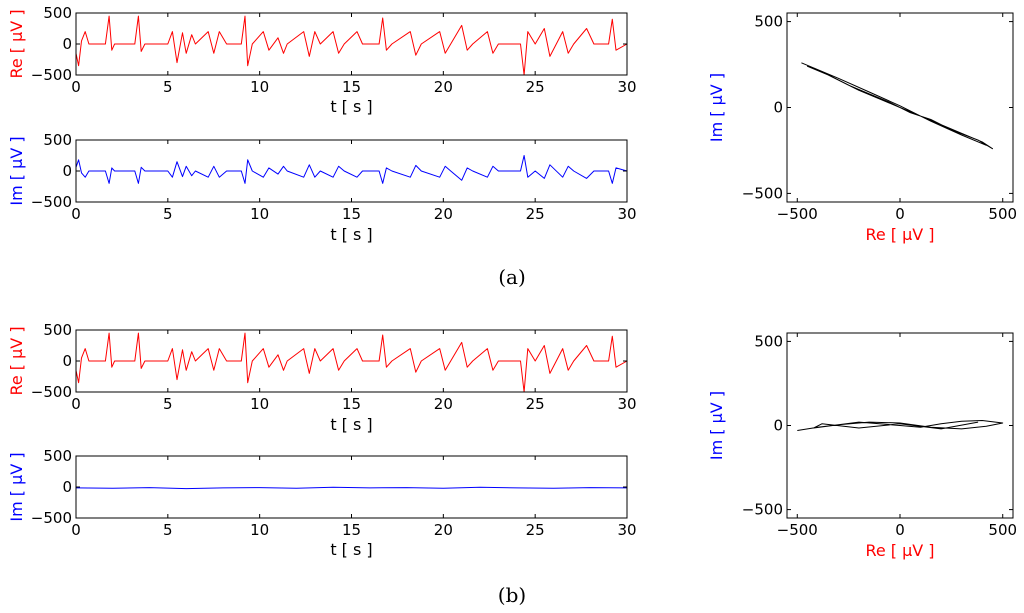 This screenshot has width=1024, height=613. I want to click on panel-label-b: (b), so click(512, 595).